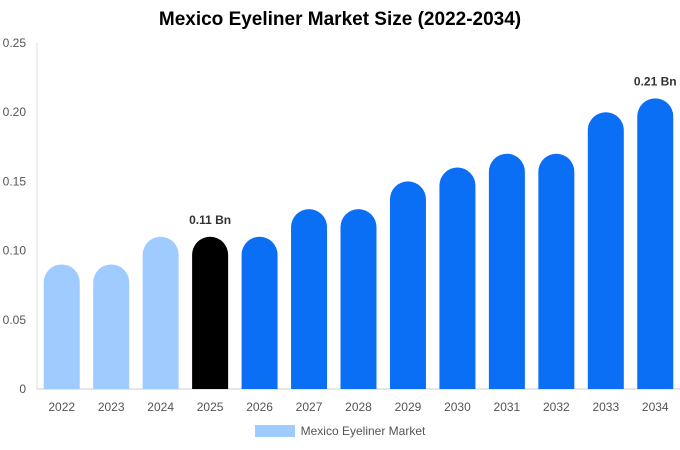 The image size is (680, 450). What do you see at coordinates (556, 407) in the screenshot?
I see `x-tick-label: 2032` at bounding box center [556, 407].